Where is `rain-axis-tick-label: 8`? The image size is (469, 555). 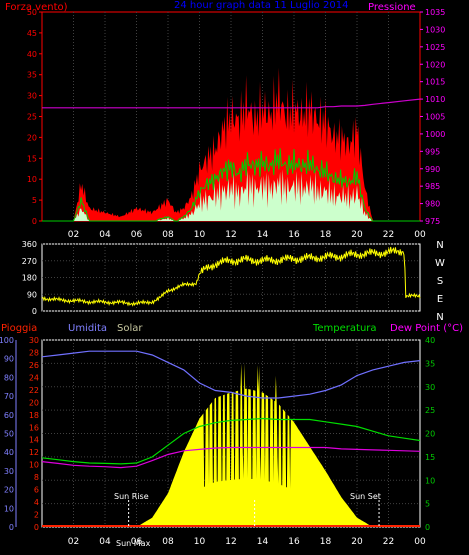
rain-axis-tick-label: 8 is located at coordinates (36, 477).